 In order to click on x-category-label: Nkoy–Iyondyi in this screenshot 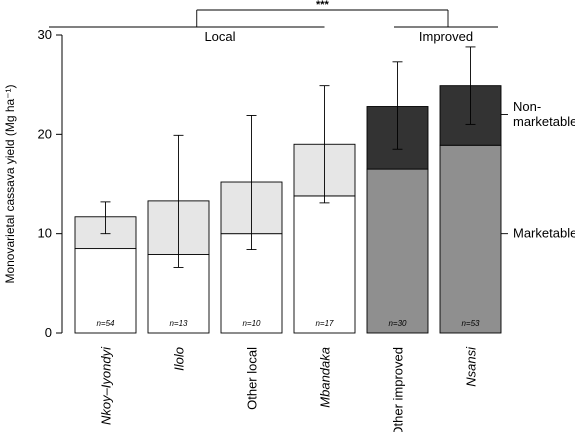, I will do `click(106, 385)`.